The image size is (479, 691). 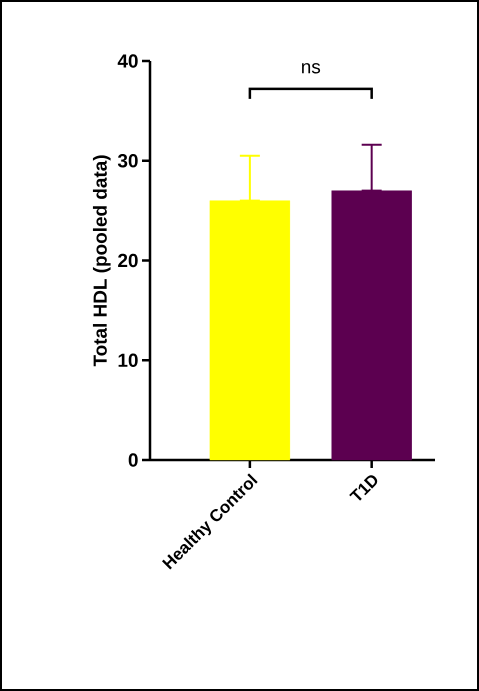 What do you see at coordinates (128, 161) in the screenshot?
I see `y-tick-label: 30` at bounding box center [128, 161].